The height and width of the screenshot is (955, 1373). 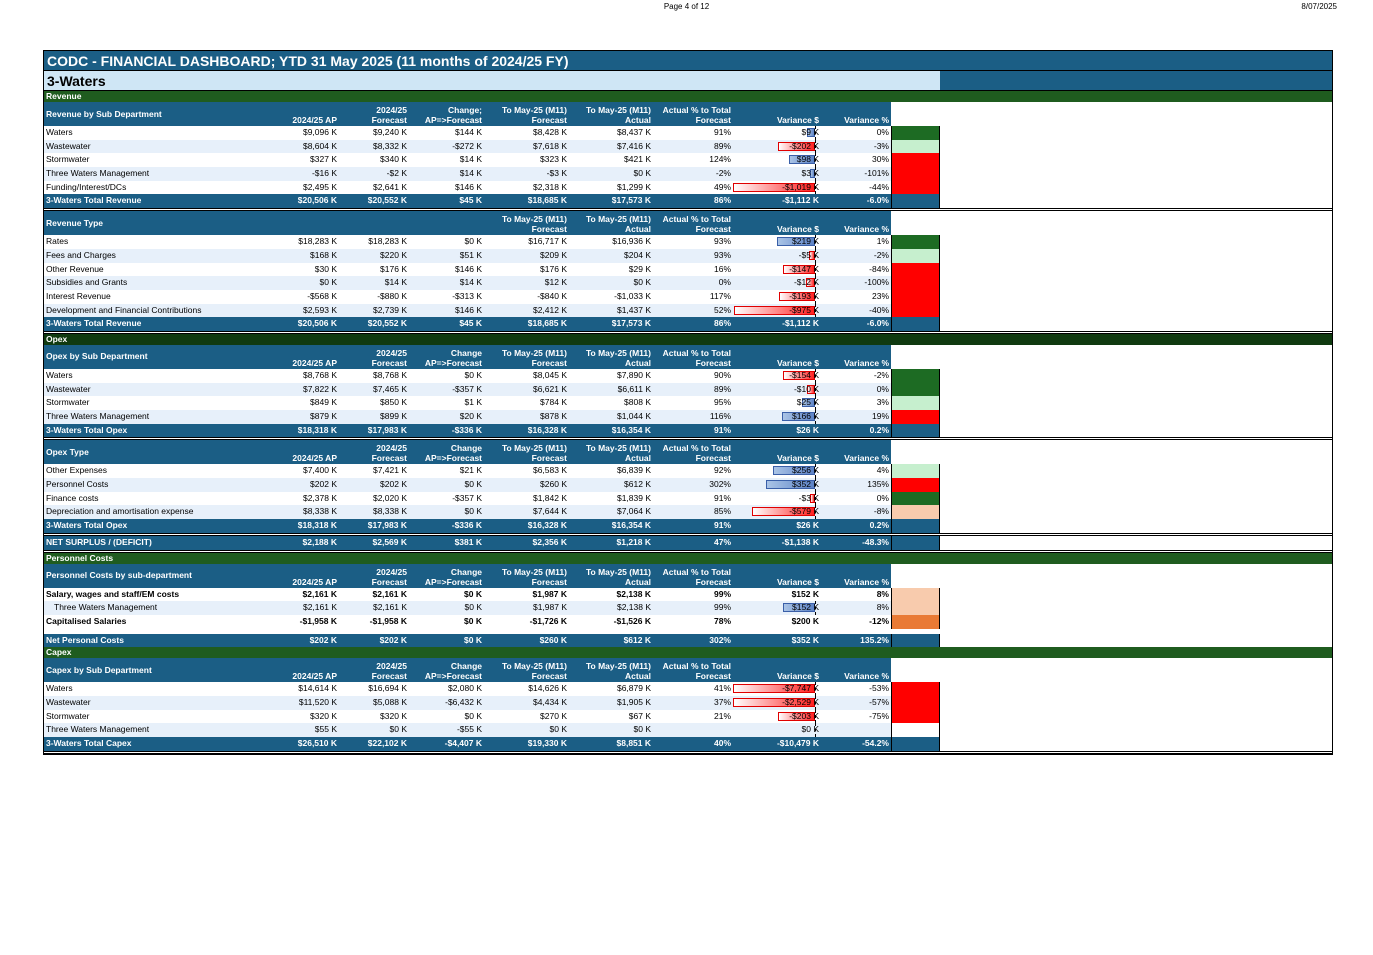 What do you see at coordinates (611, 640) in the screenshot?
I see `cell-m11-actual: $612 K` at bounding box center [611, 640].